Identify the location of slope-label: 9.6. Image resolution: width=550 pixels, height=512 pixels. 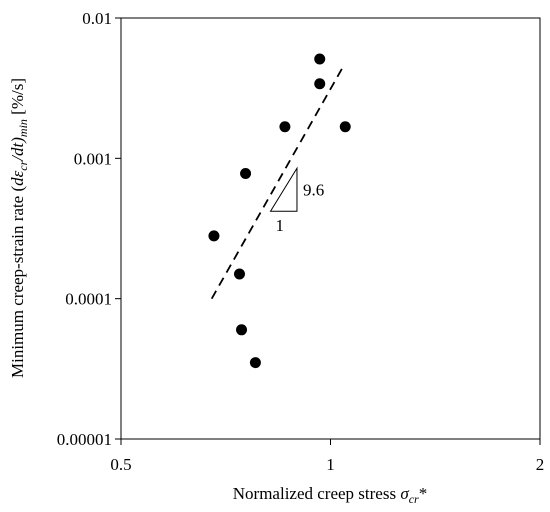
(313, 190).